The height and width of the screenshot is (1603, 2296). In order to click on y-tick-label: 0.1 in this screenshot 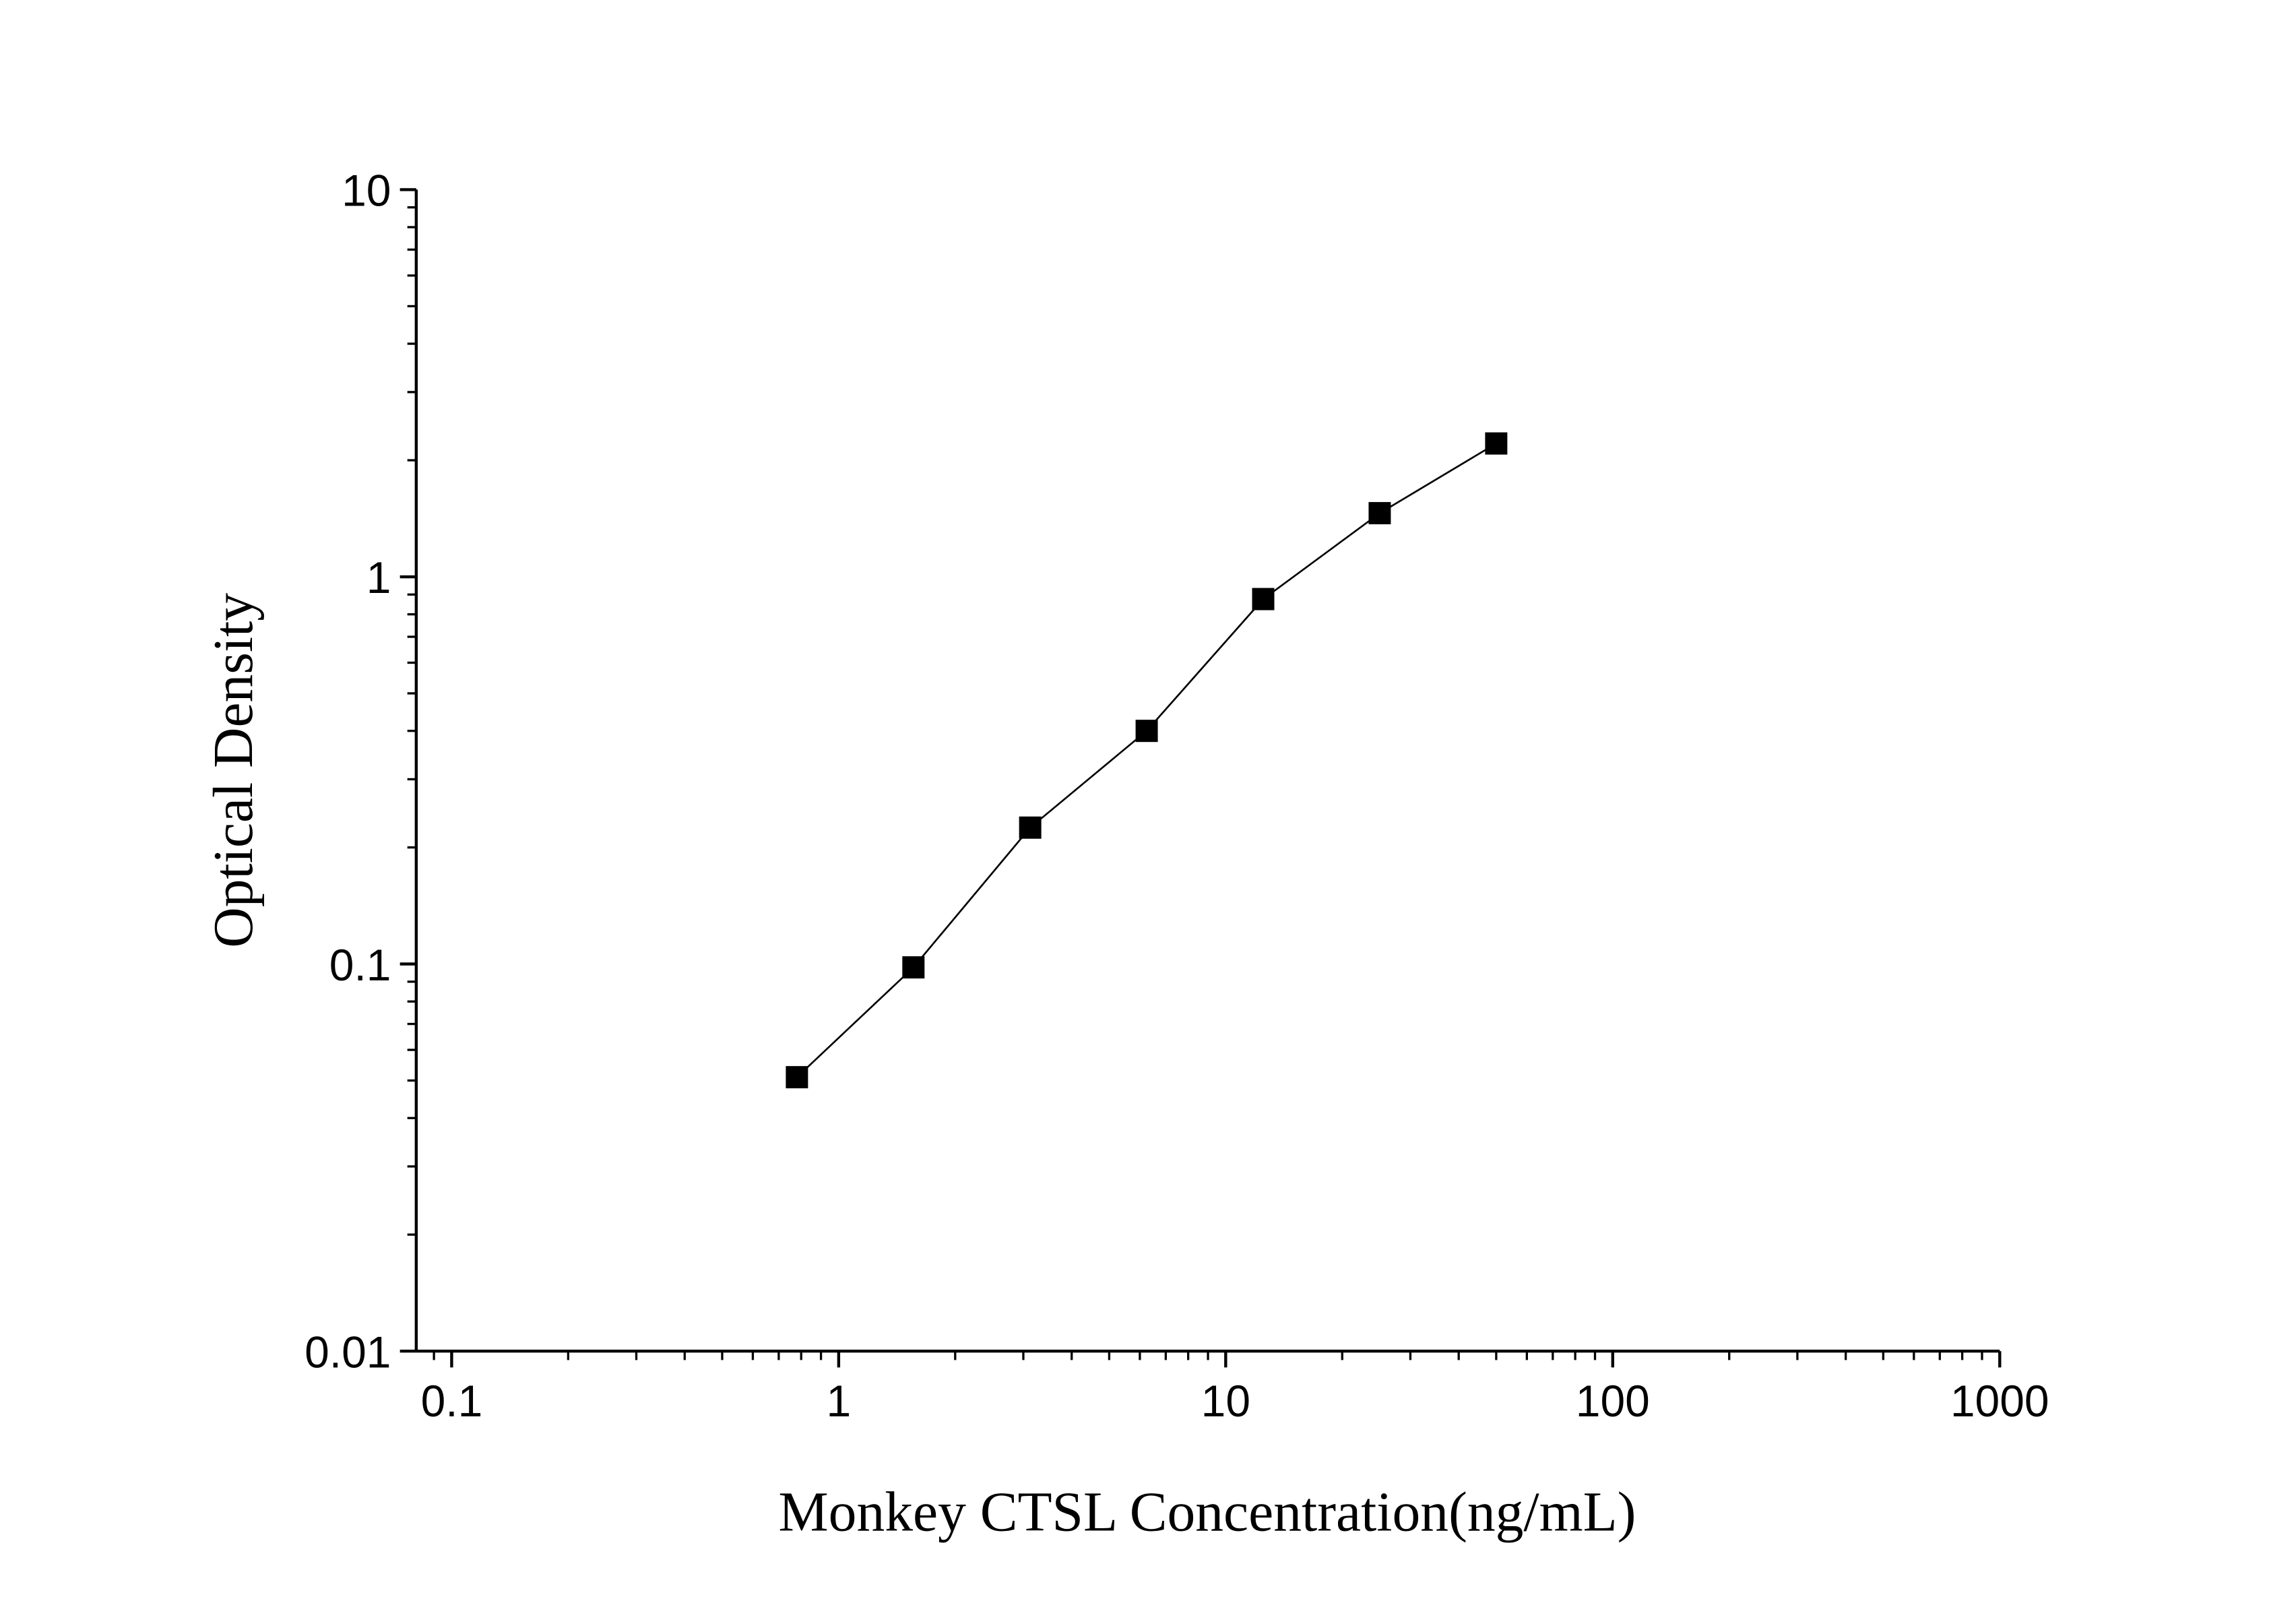, I will do `click(360, 965)`.